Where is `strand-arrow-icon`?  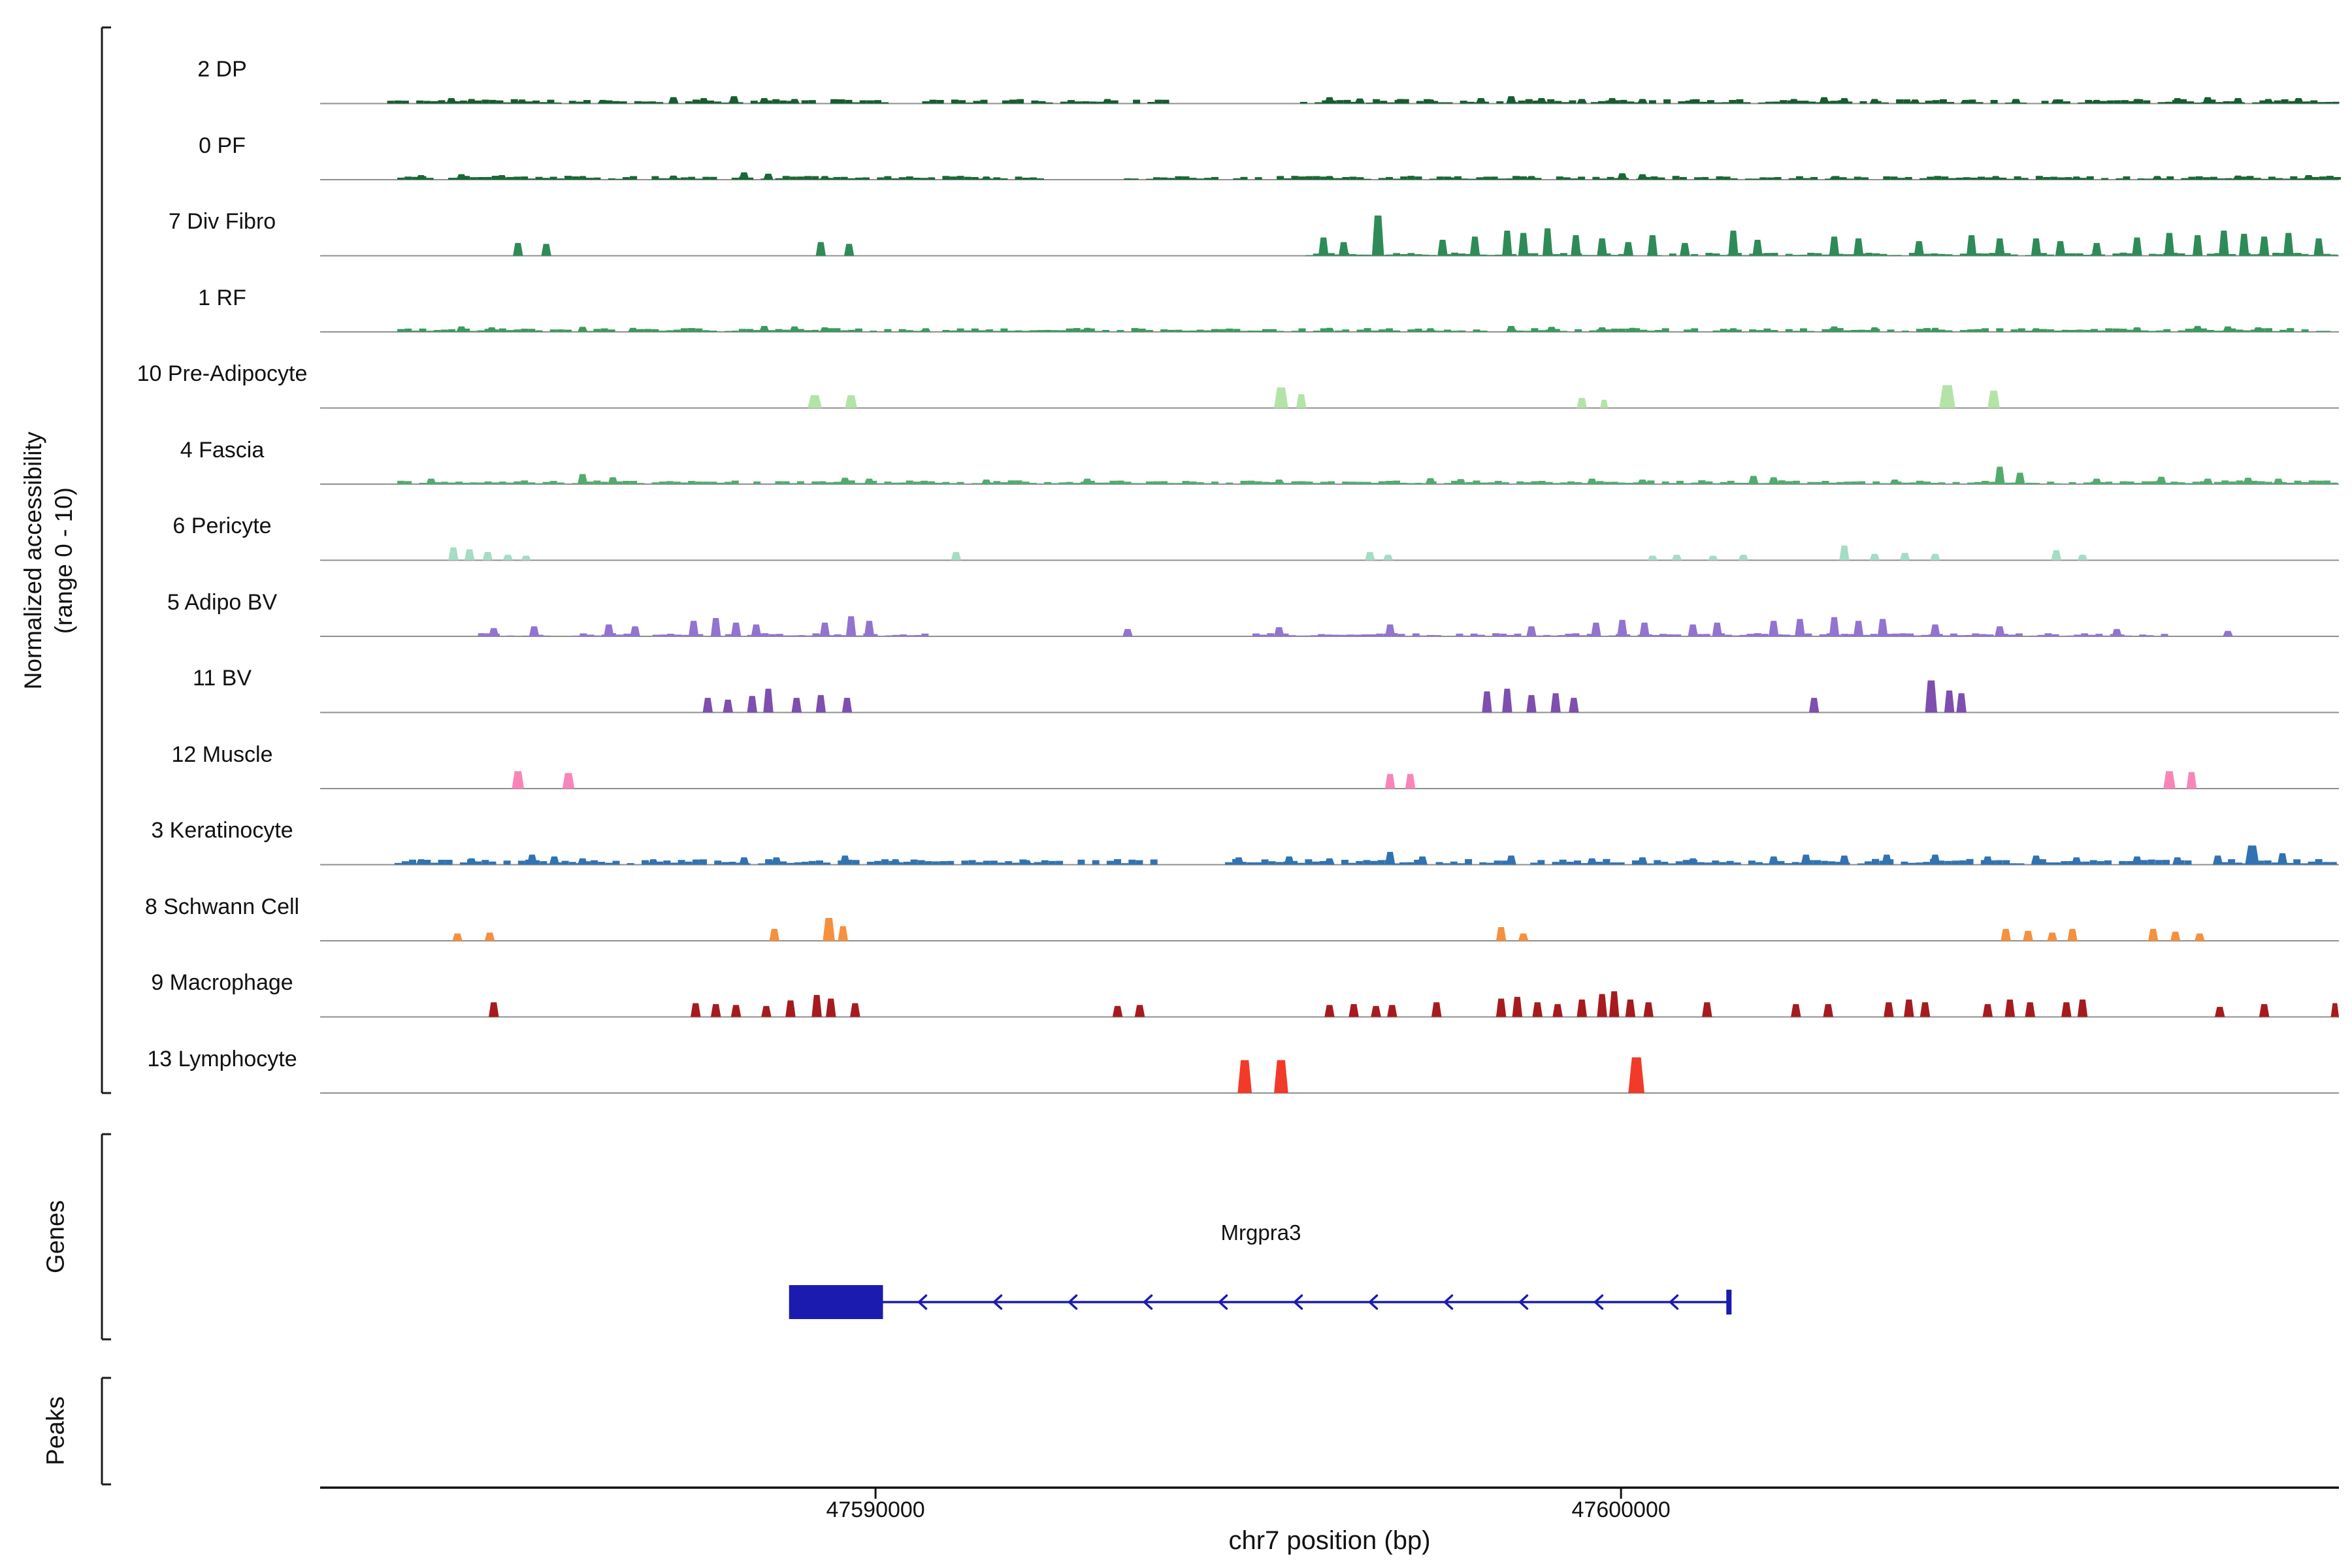 strand-arrow-icon is located at coordinates (1523, 1302).